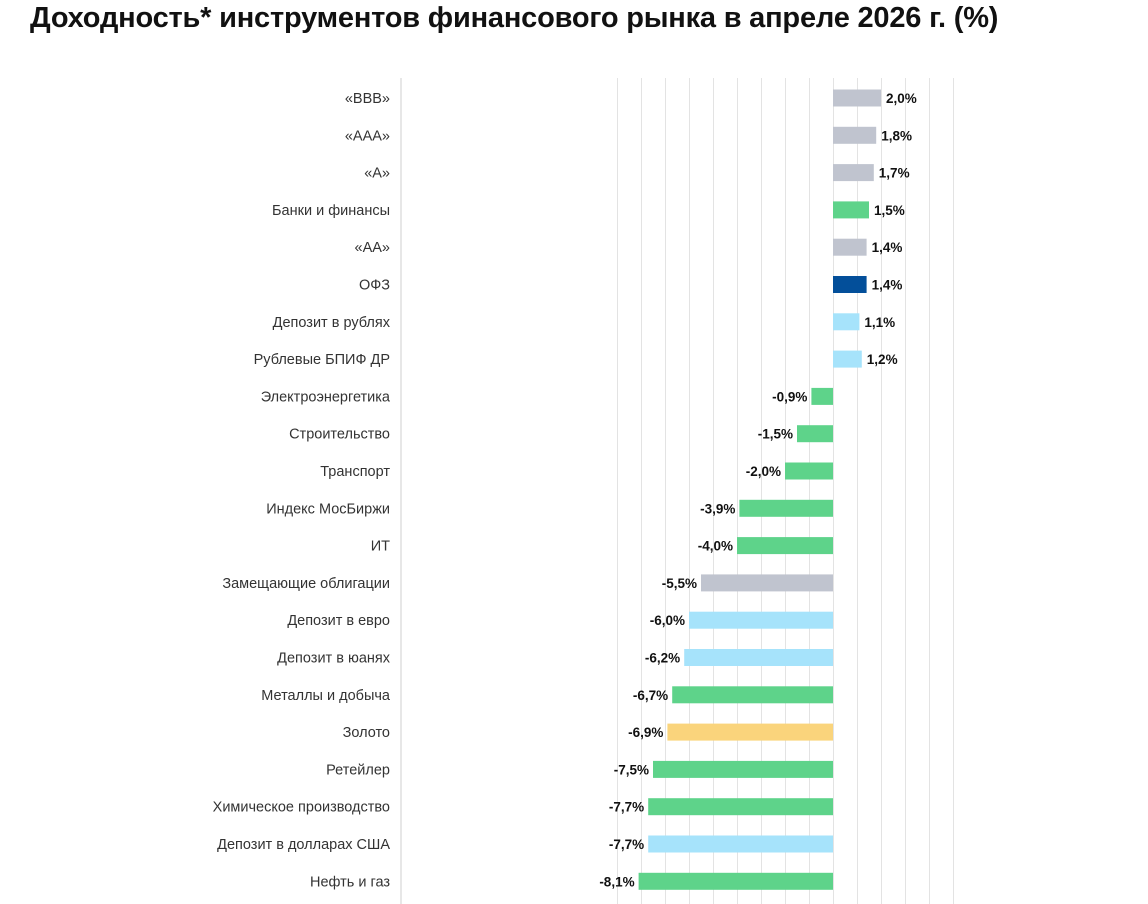 The height and width of the screenshot is (904, 1148). I want to click on category-label: Электроэнергетика, so click(326, 397).